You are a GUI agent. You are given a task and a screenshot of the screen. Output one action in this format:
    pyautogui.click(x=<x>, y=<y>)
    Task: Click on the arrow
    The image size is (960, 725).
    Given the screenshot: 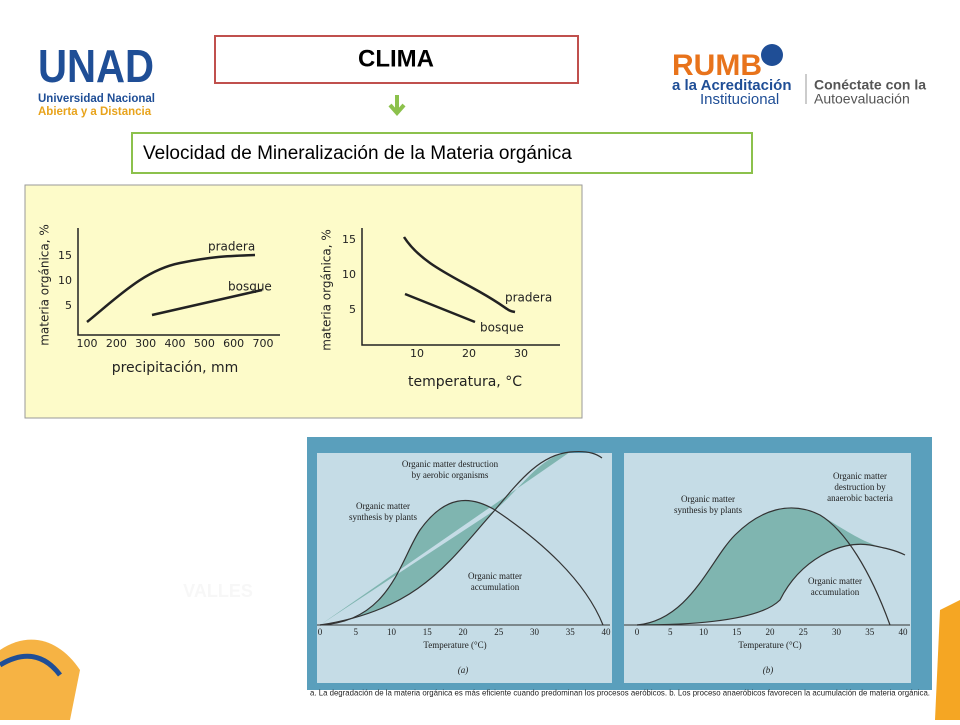 What is the action you would take?
    pyautogui.click(x=397, y=106)
    